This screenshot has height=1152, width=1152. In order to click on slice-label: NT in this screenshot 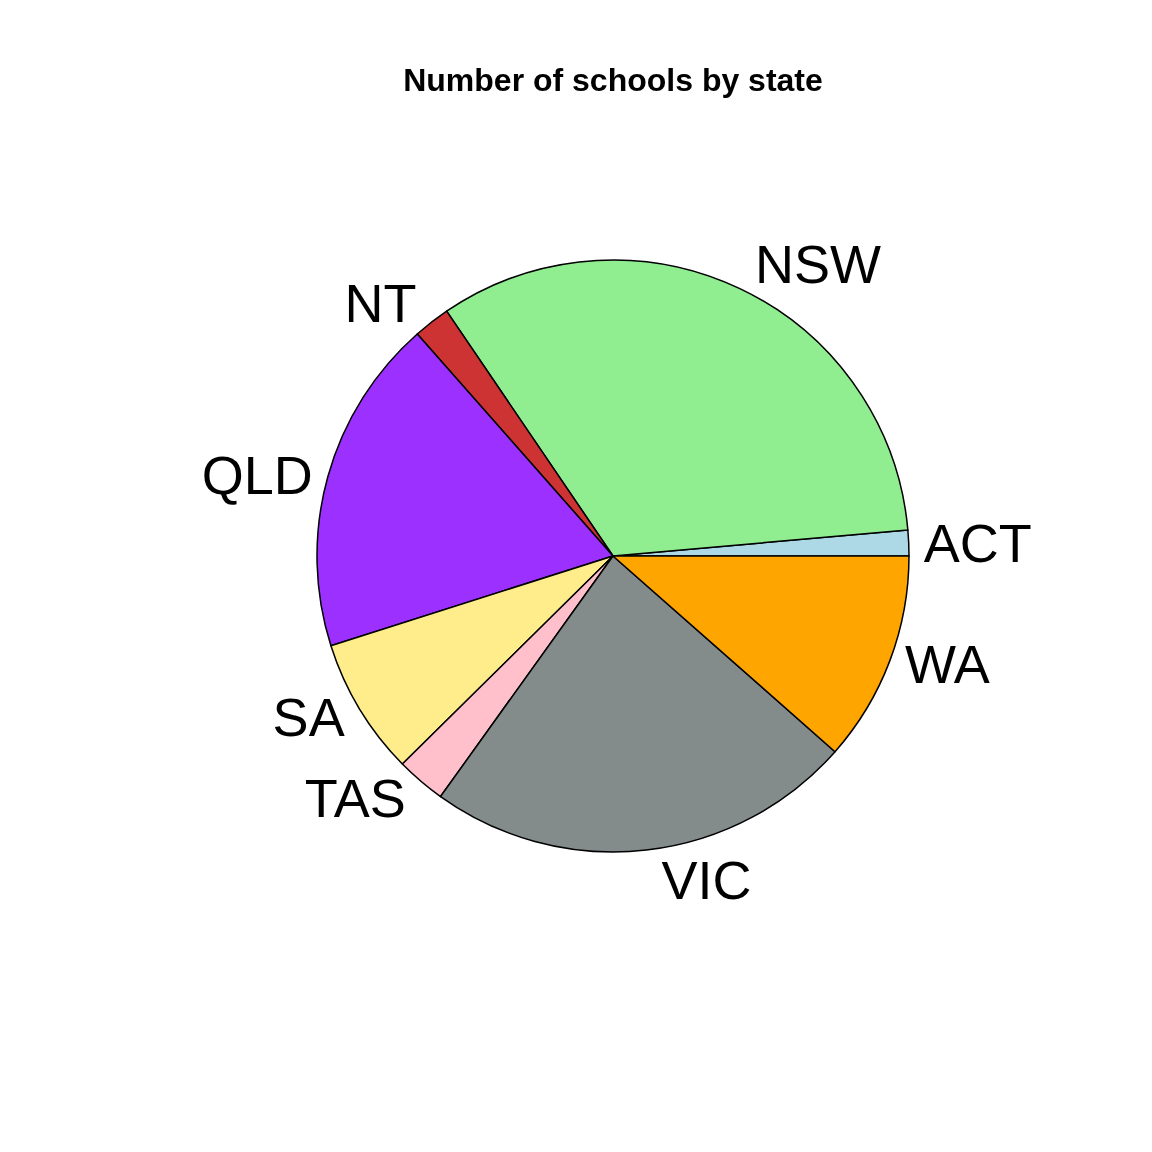, I will do `click(380, 303)`.